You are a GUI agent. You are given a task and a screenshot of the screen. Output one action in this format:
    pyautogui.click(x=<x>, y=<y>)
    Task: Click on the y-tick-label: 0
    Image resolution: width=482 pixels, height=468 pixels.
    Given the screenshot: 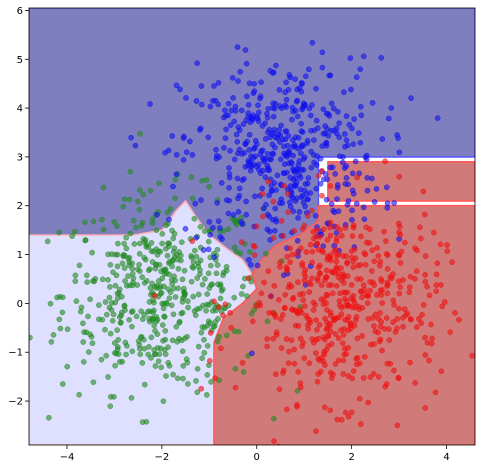 What is the action you would take?
    pyautogui.click(x=20, y=304)
    